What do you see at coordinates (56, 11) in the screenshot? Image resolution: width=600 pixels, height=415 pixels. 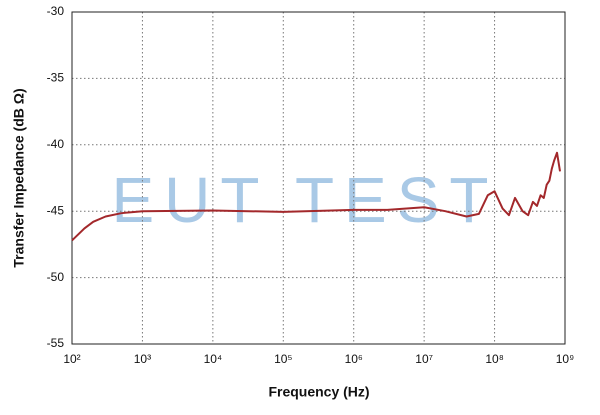 I see `y-tick-label: -30` at bounding box center [56, 11].